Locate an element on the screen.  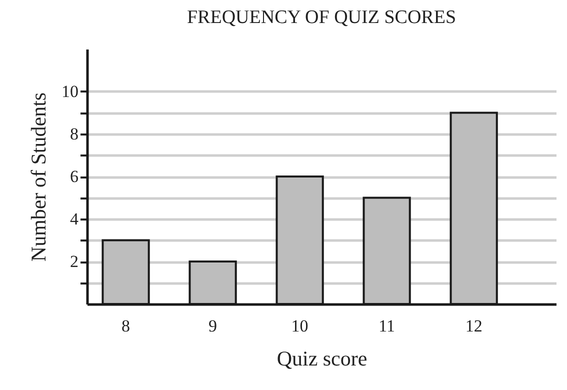
y-tick-label: 8 is located at coordinates (74, 134).